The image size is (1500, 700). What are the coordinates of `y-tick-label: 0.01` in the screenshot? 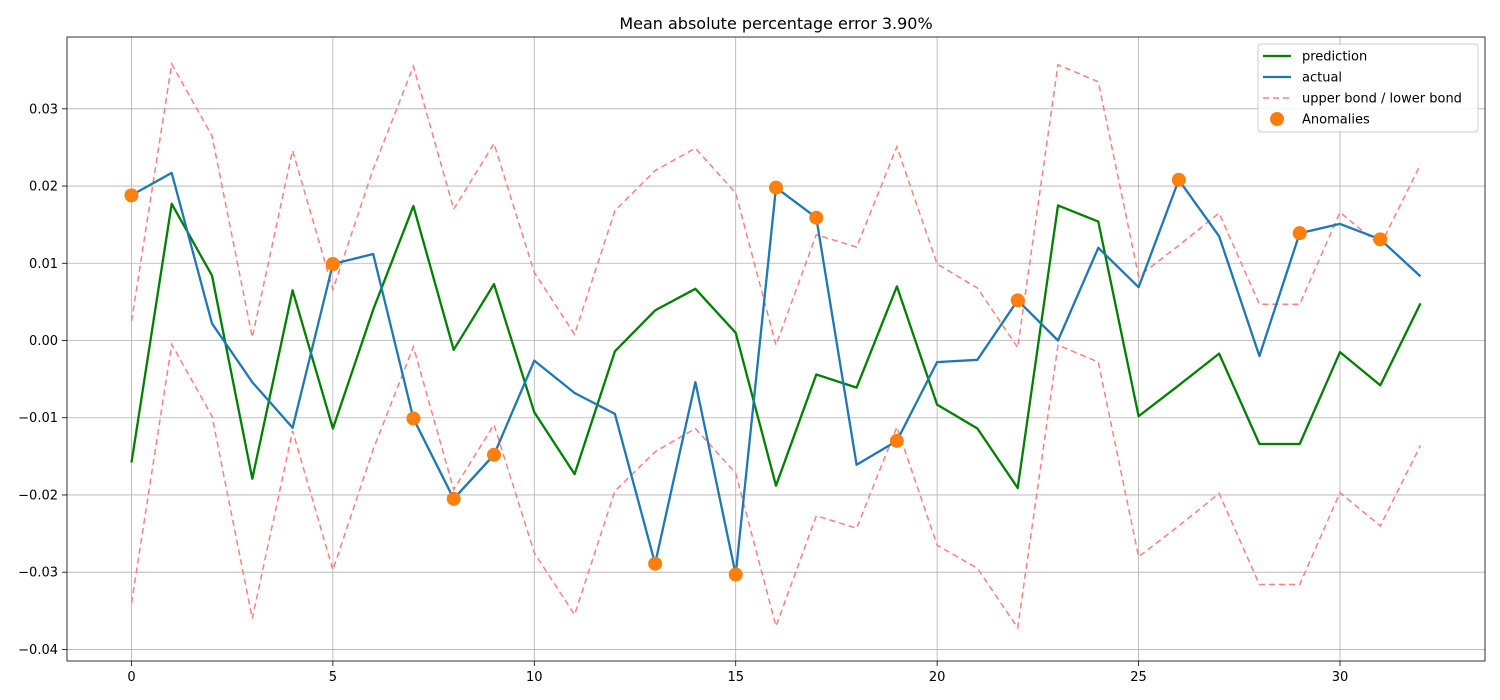 It's located at (43, 264).